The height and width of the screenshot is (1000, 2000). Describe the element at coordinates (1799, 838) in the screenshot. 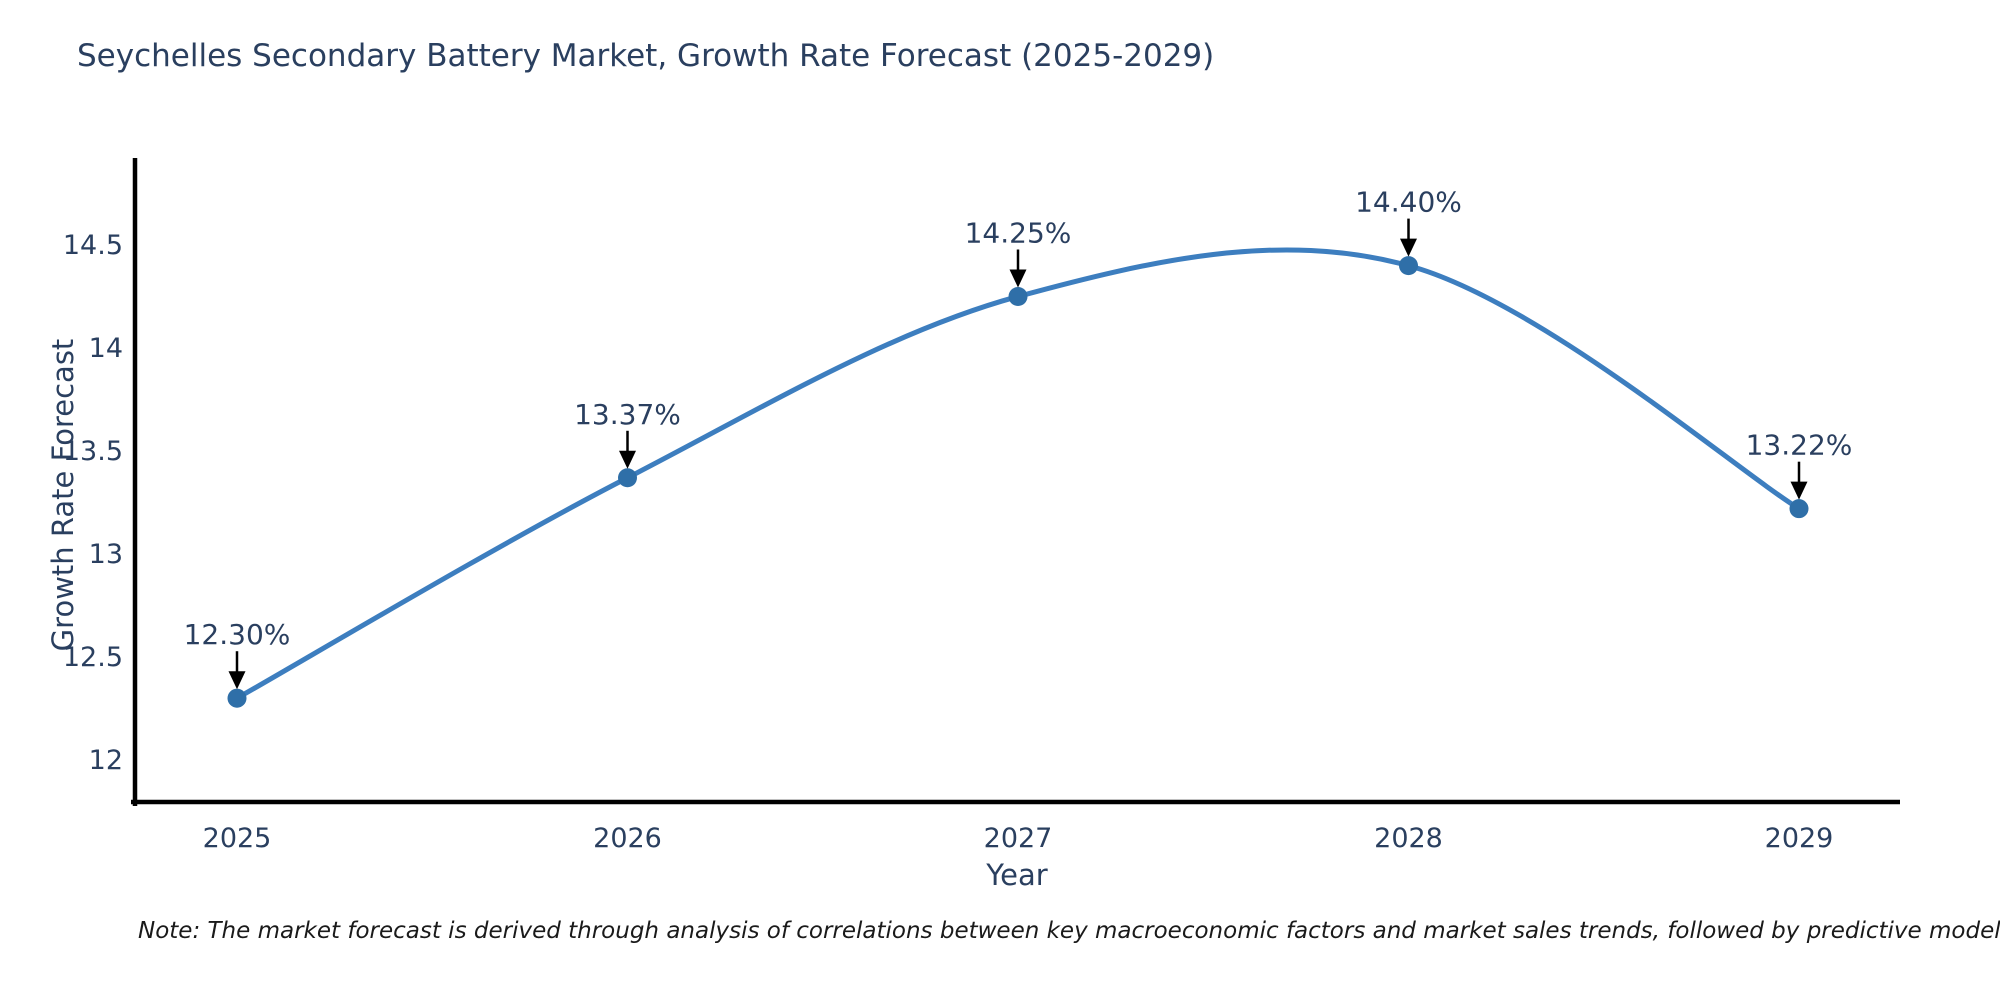

I see `x-tick-label: 2029` at that location.